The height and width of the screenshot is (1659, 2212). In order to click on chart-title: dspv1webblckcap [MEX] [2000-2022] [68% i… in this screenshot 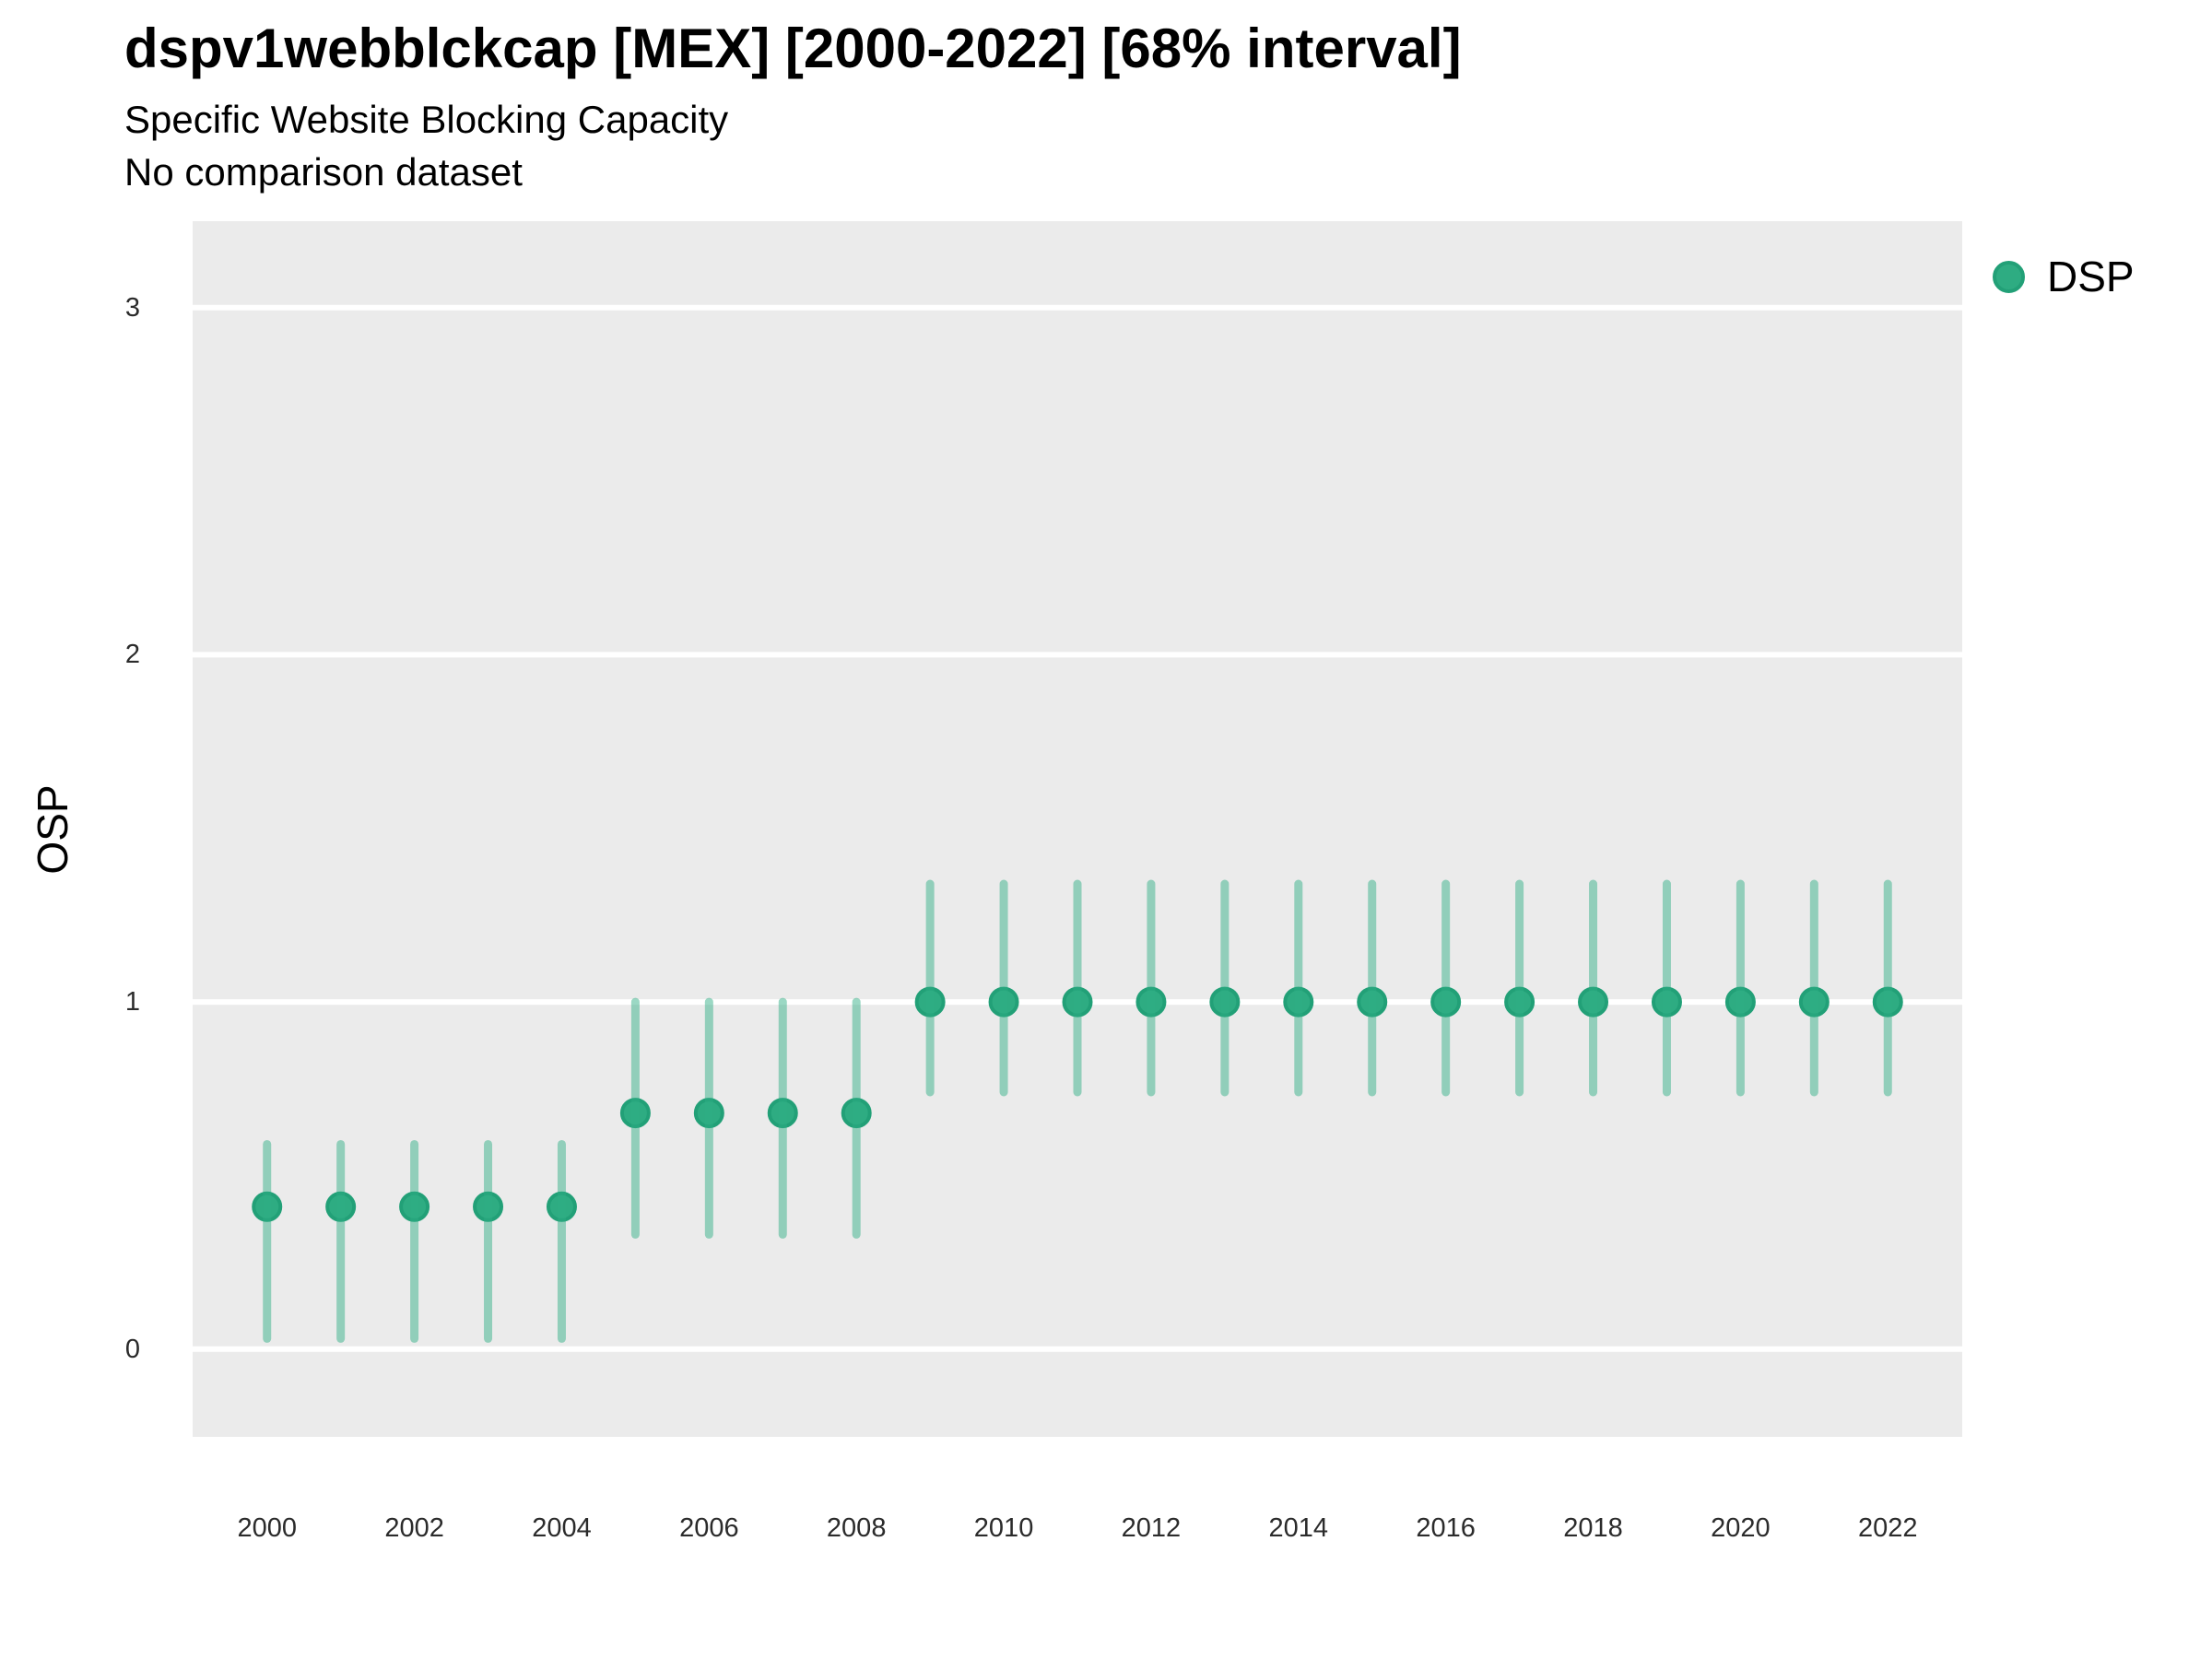, I will do `click(793, 48)`.